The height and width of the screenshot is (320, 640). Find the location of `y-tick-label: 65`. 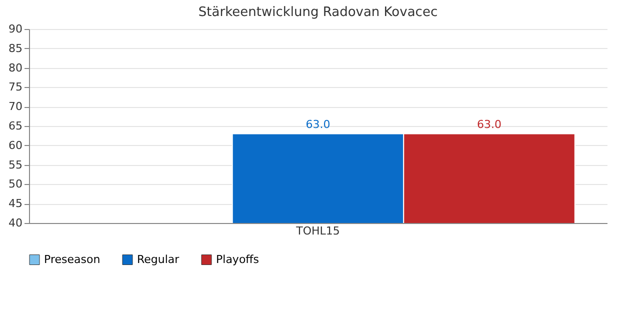

y-tick-label: 65 is located at coordinates (15, 126).